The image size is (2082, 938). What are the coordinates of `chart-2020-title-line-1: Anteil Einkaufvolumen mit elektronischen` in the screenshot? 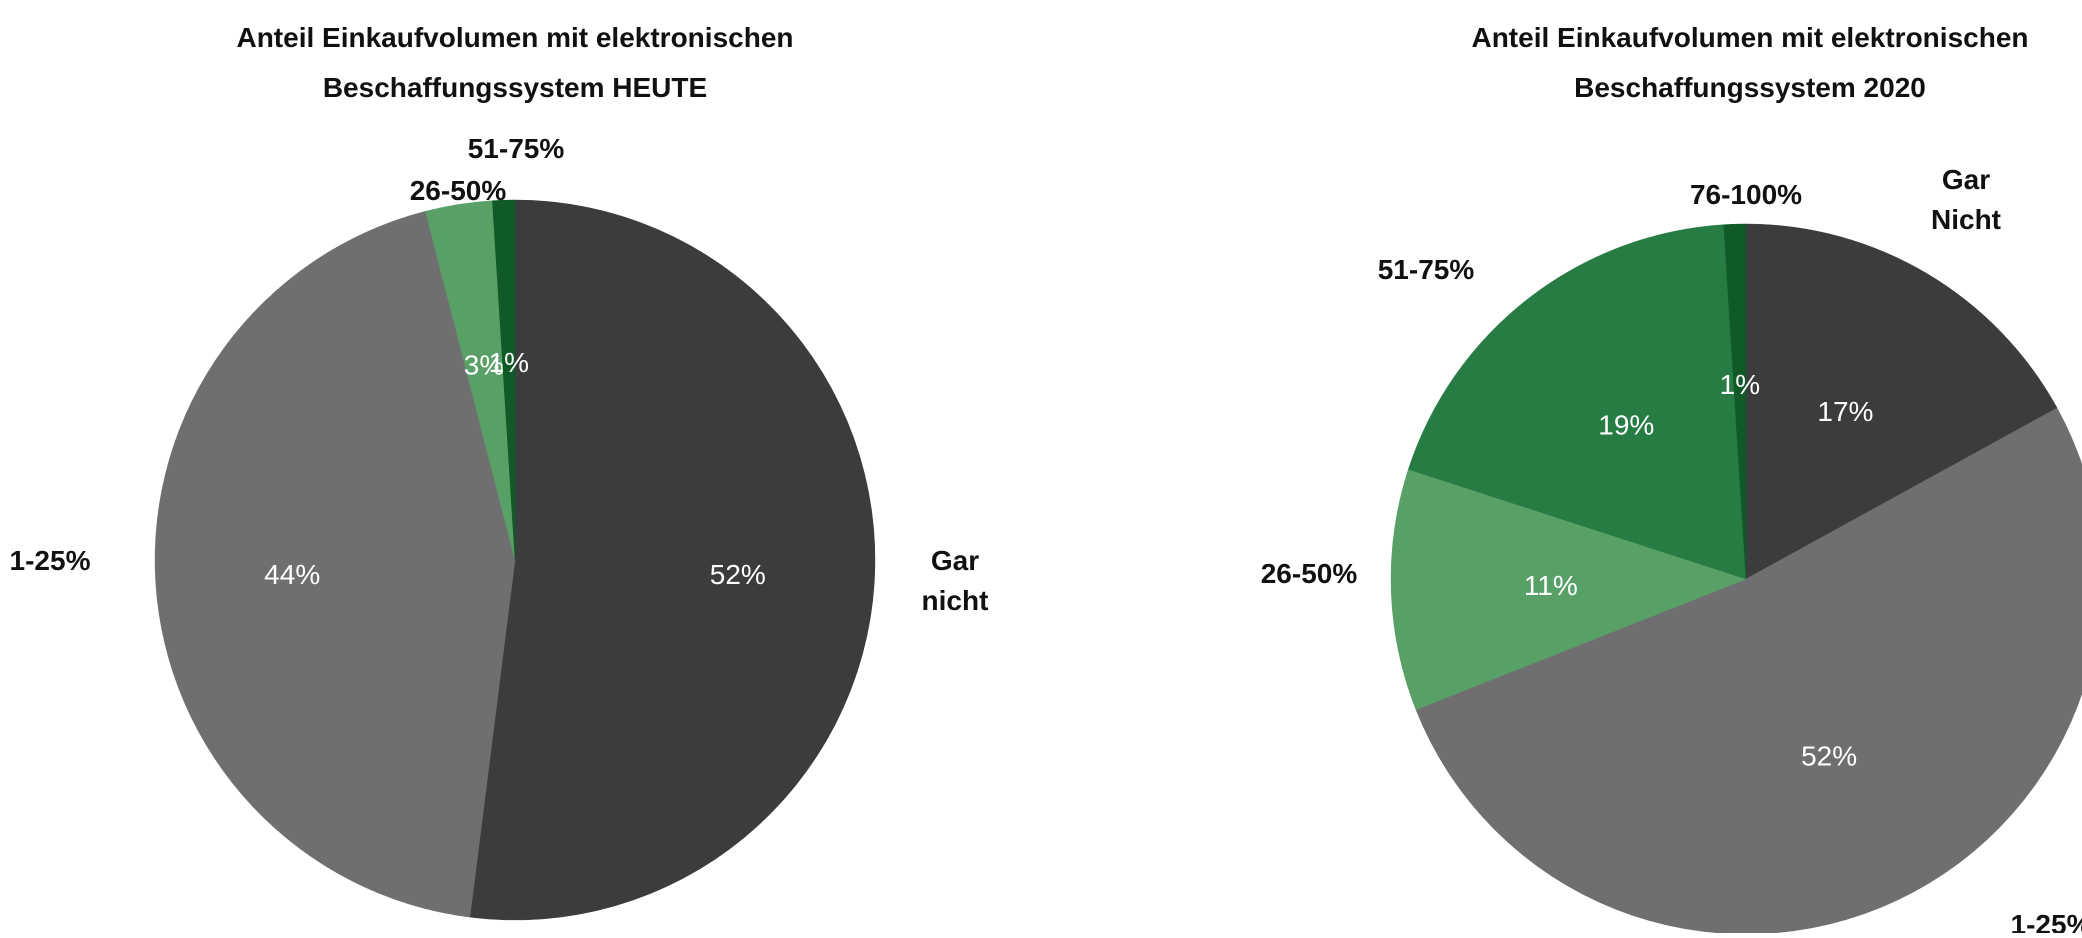 It's located at (1749, 37).